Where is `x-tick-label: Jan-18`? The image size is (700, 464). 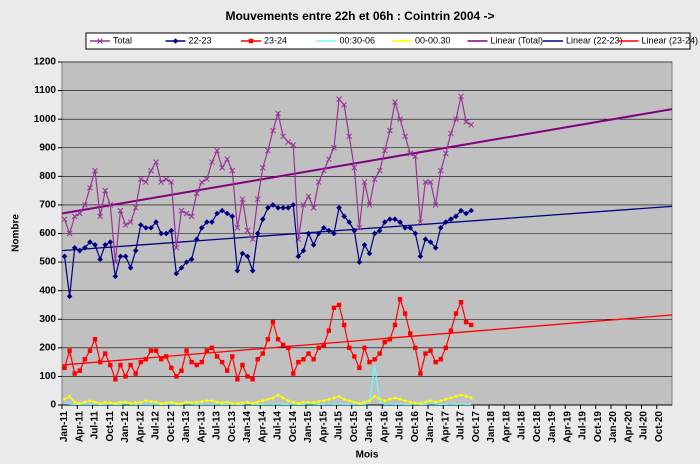
x-tick-label: Jan-18 is located at coordinates (491, 427).